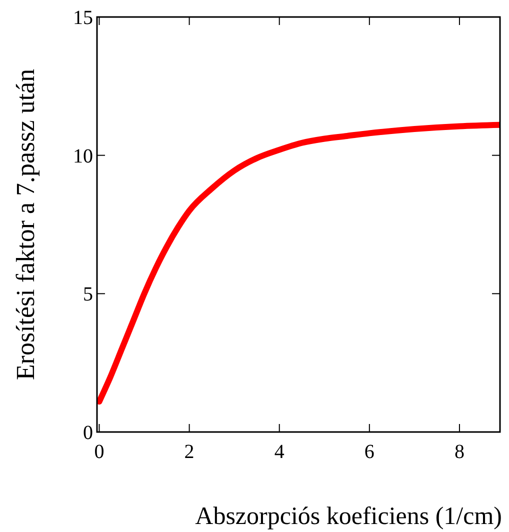  I want to click on y-tick-label: 15, so click(83, 18).